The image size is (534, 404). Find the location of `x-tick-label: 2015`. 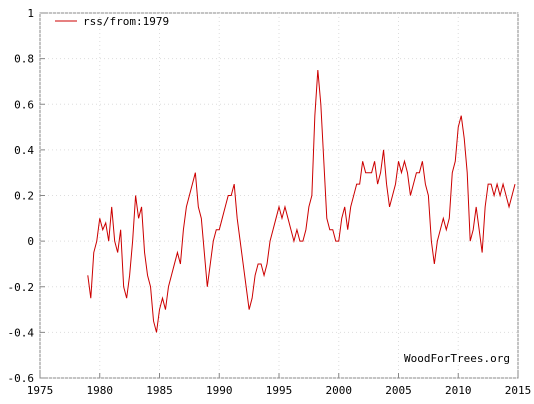

x-tick-label: 2015 is located at coordinates (518, 390).